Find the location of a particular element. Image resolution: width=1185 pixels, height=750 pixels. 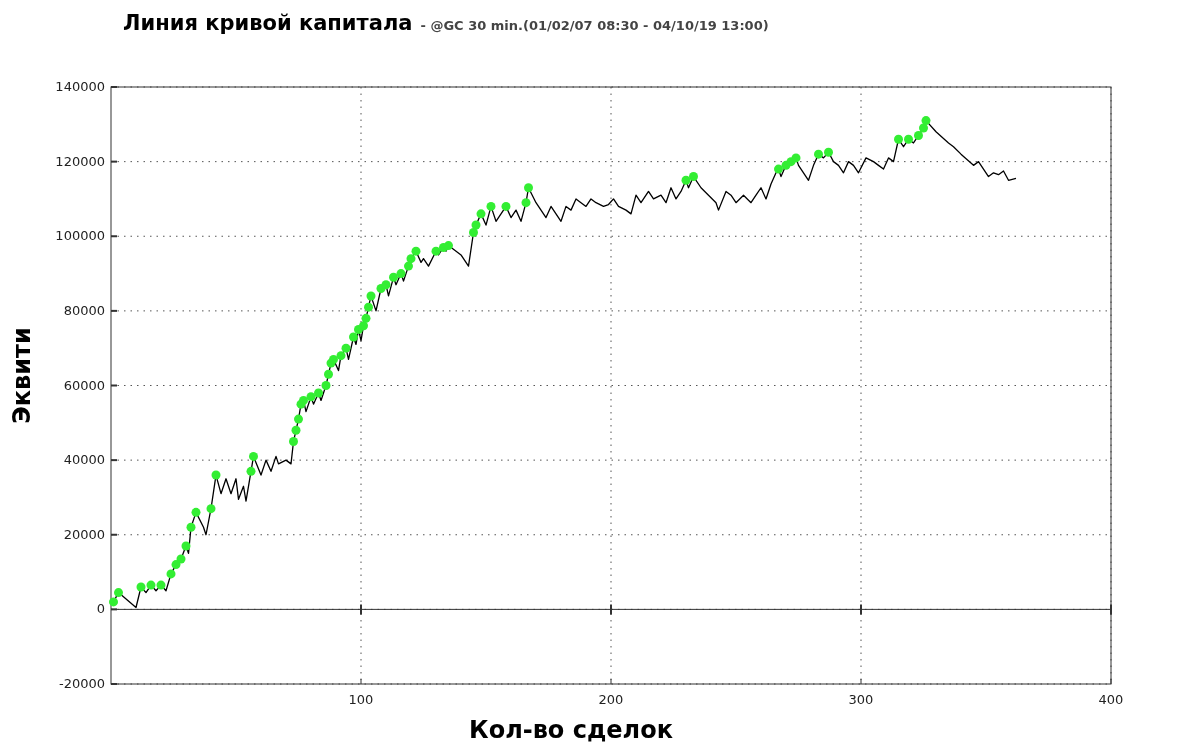

y-tick-label: -20000 is located at coordinates (81, 683).